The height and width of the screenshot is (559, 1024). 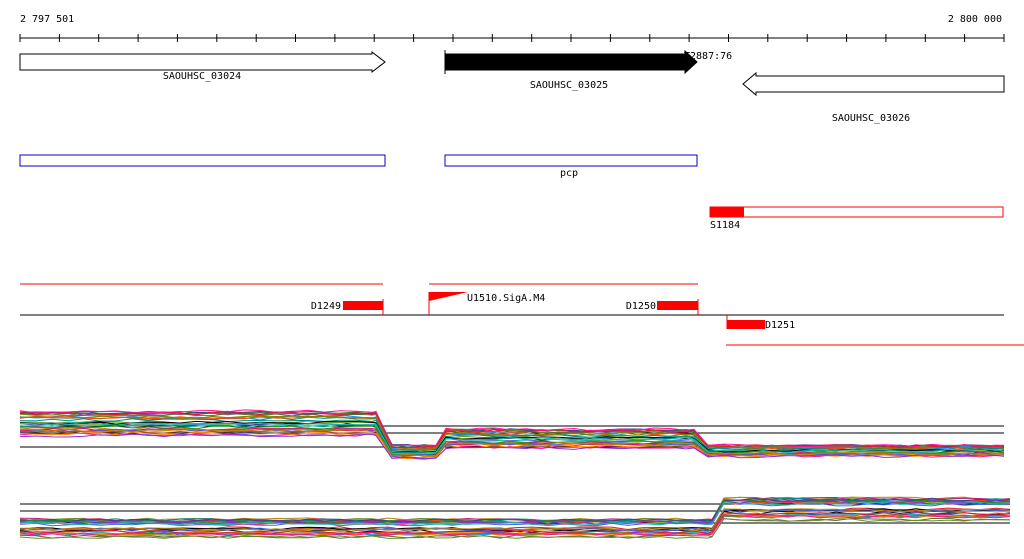 What do you see at coordinates (202, 76) in the screenshot?
I see `gene-label-saouhsc-03024: SAOUHSC_03024` at bounding box center [202, 76].